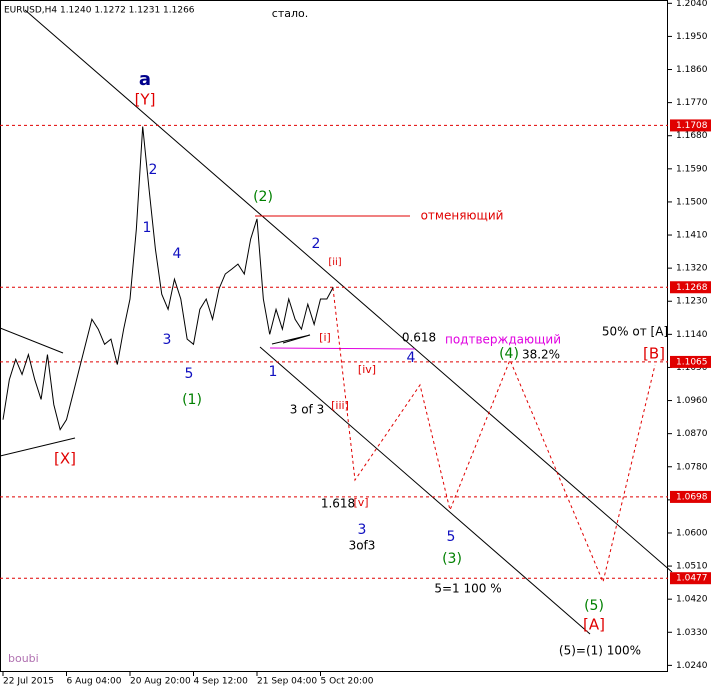 Image resolution: width=711 pixels, height=688 pixels. I want to click on header: EURUSD,H4 1.1240 1.1272 1.1231 1.1266, so click(99, 11).